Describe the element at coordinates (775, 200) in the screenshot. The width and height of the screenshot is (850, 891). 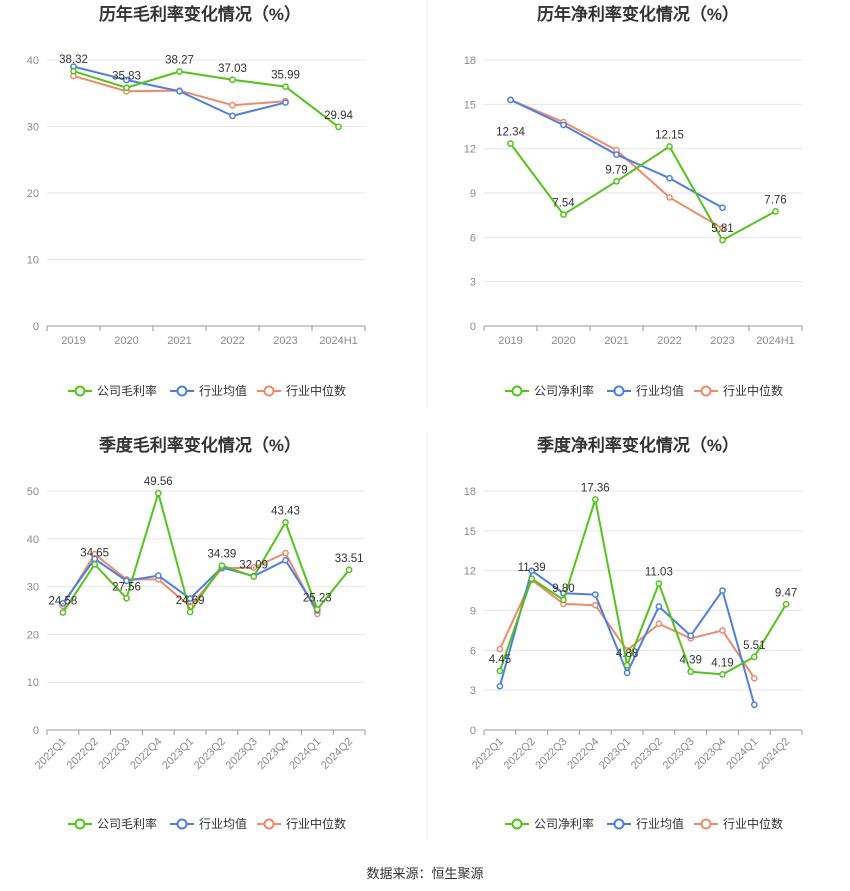
I see `data-label: 7.76` at that location.